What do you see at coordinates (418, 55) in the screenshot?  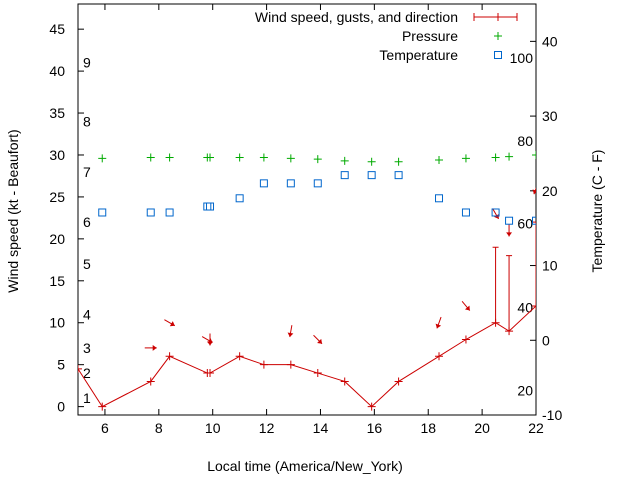 I see `legend-label-temperature: Temperature` at bounding box center [418, 55].